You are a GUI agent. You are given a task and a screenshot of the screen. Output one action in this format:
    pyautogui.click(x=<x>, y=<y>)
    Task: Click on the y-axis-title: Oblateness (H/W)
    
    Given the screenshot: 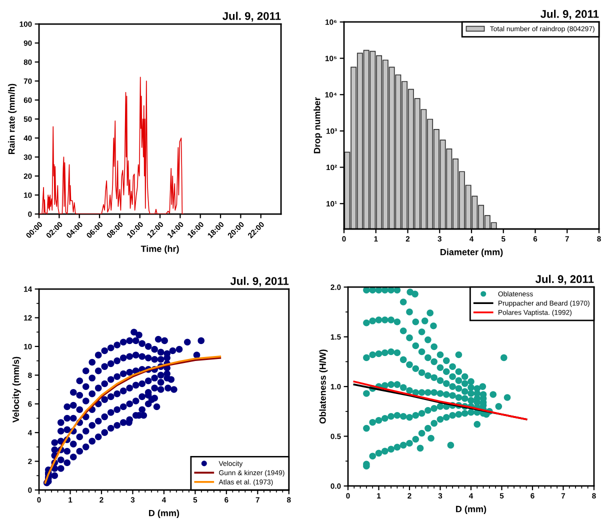 What is the action you would take?
    pyautogui.click(x=323, y=387)
    